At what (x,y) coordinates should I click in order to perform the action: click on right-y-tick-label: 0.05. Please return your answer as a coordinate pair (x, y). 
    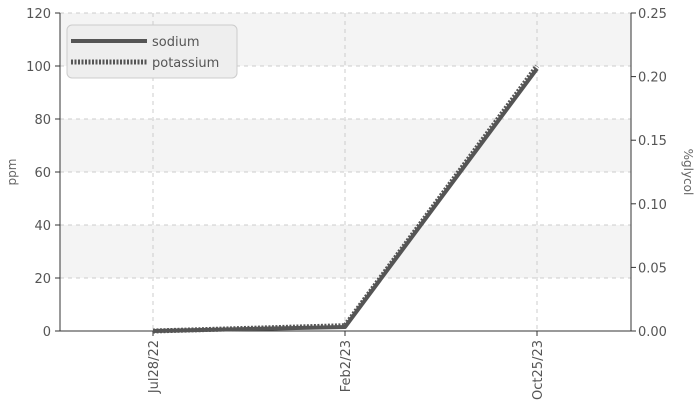
    Looking at the image, I should click on (652, 268).